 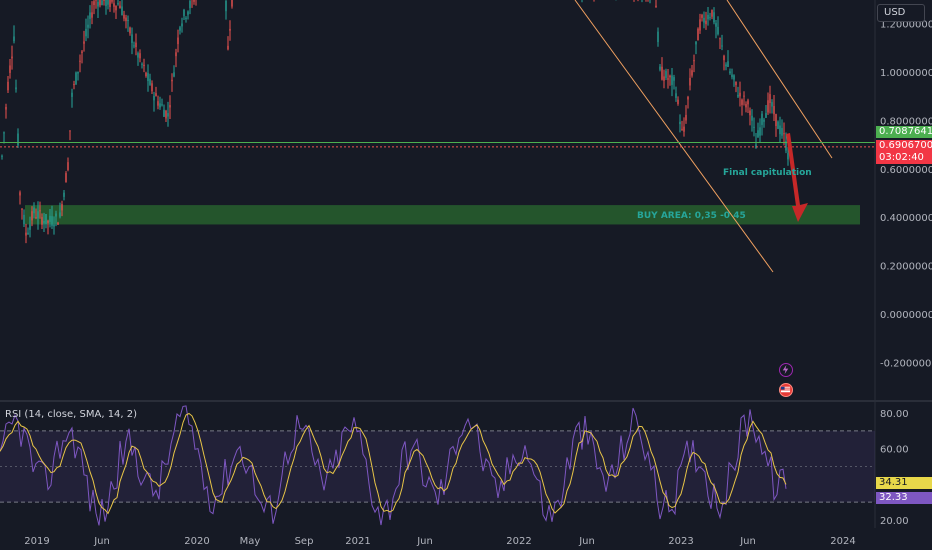 I want to click on rsi-tick-label: 60.00, so click(x=894, y=450).